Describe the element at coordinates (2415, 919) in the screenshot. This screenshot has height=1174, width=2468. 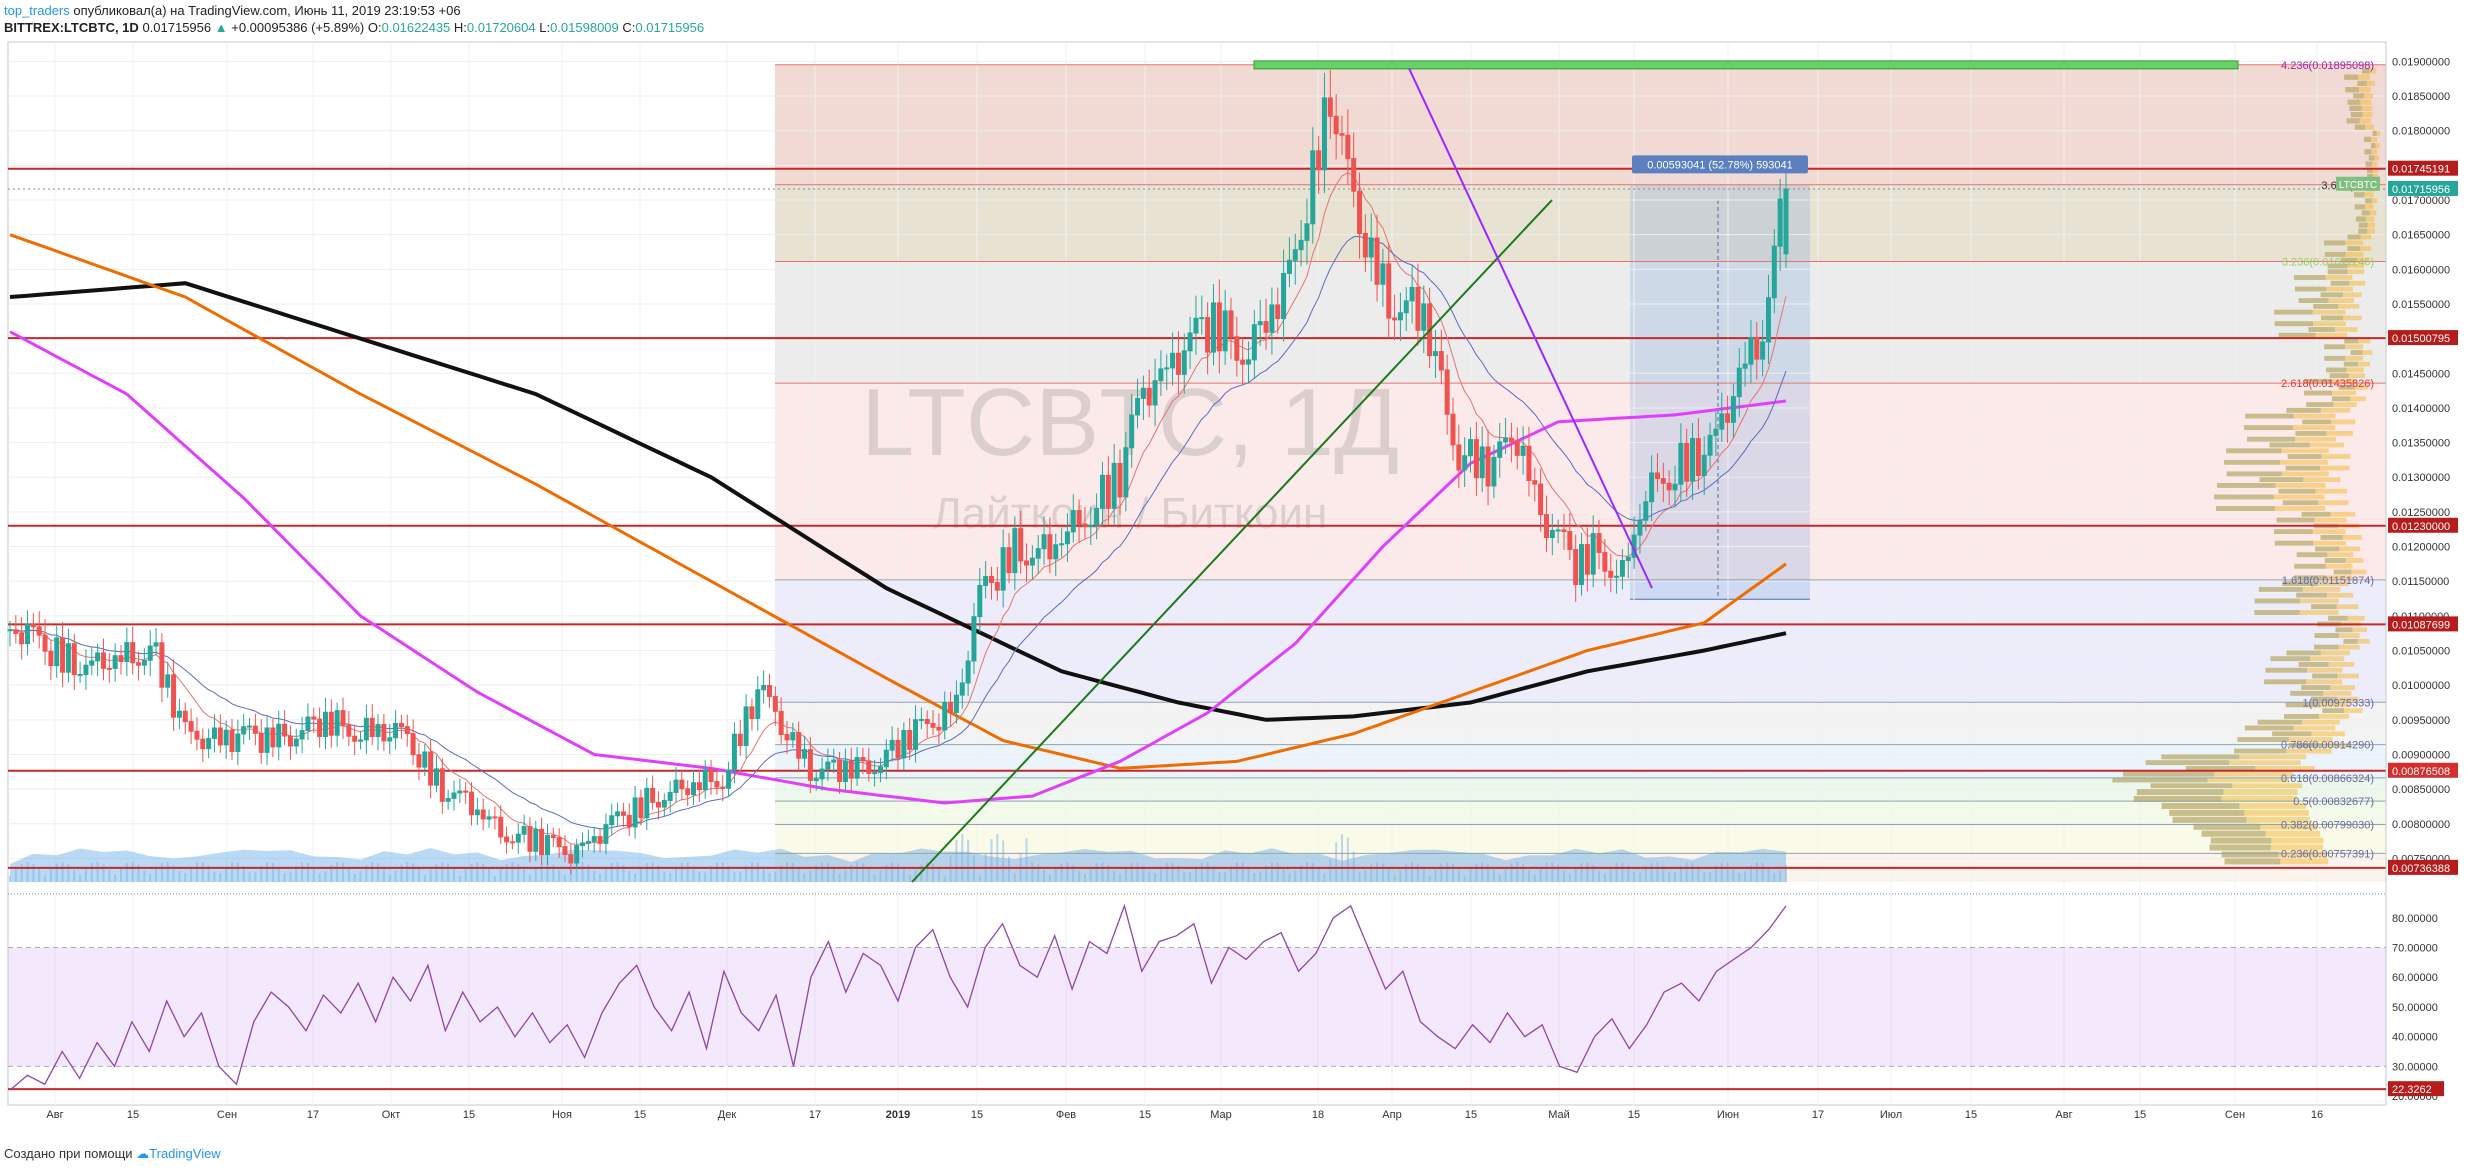
I see `rsi-tick-label: 80.00000` at that location.